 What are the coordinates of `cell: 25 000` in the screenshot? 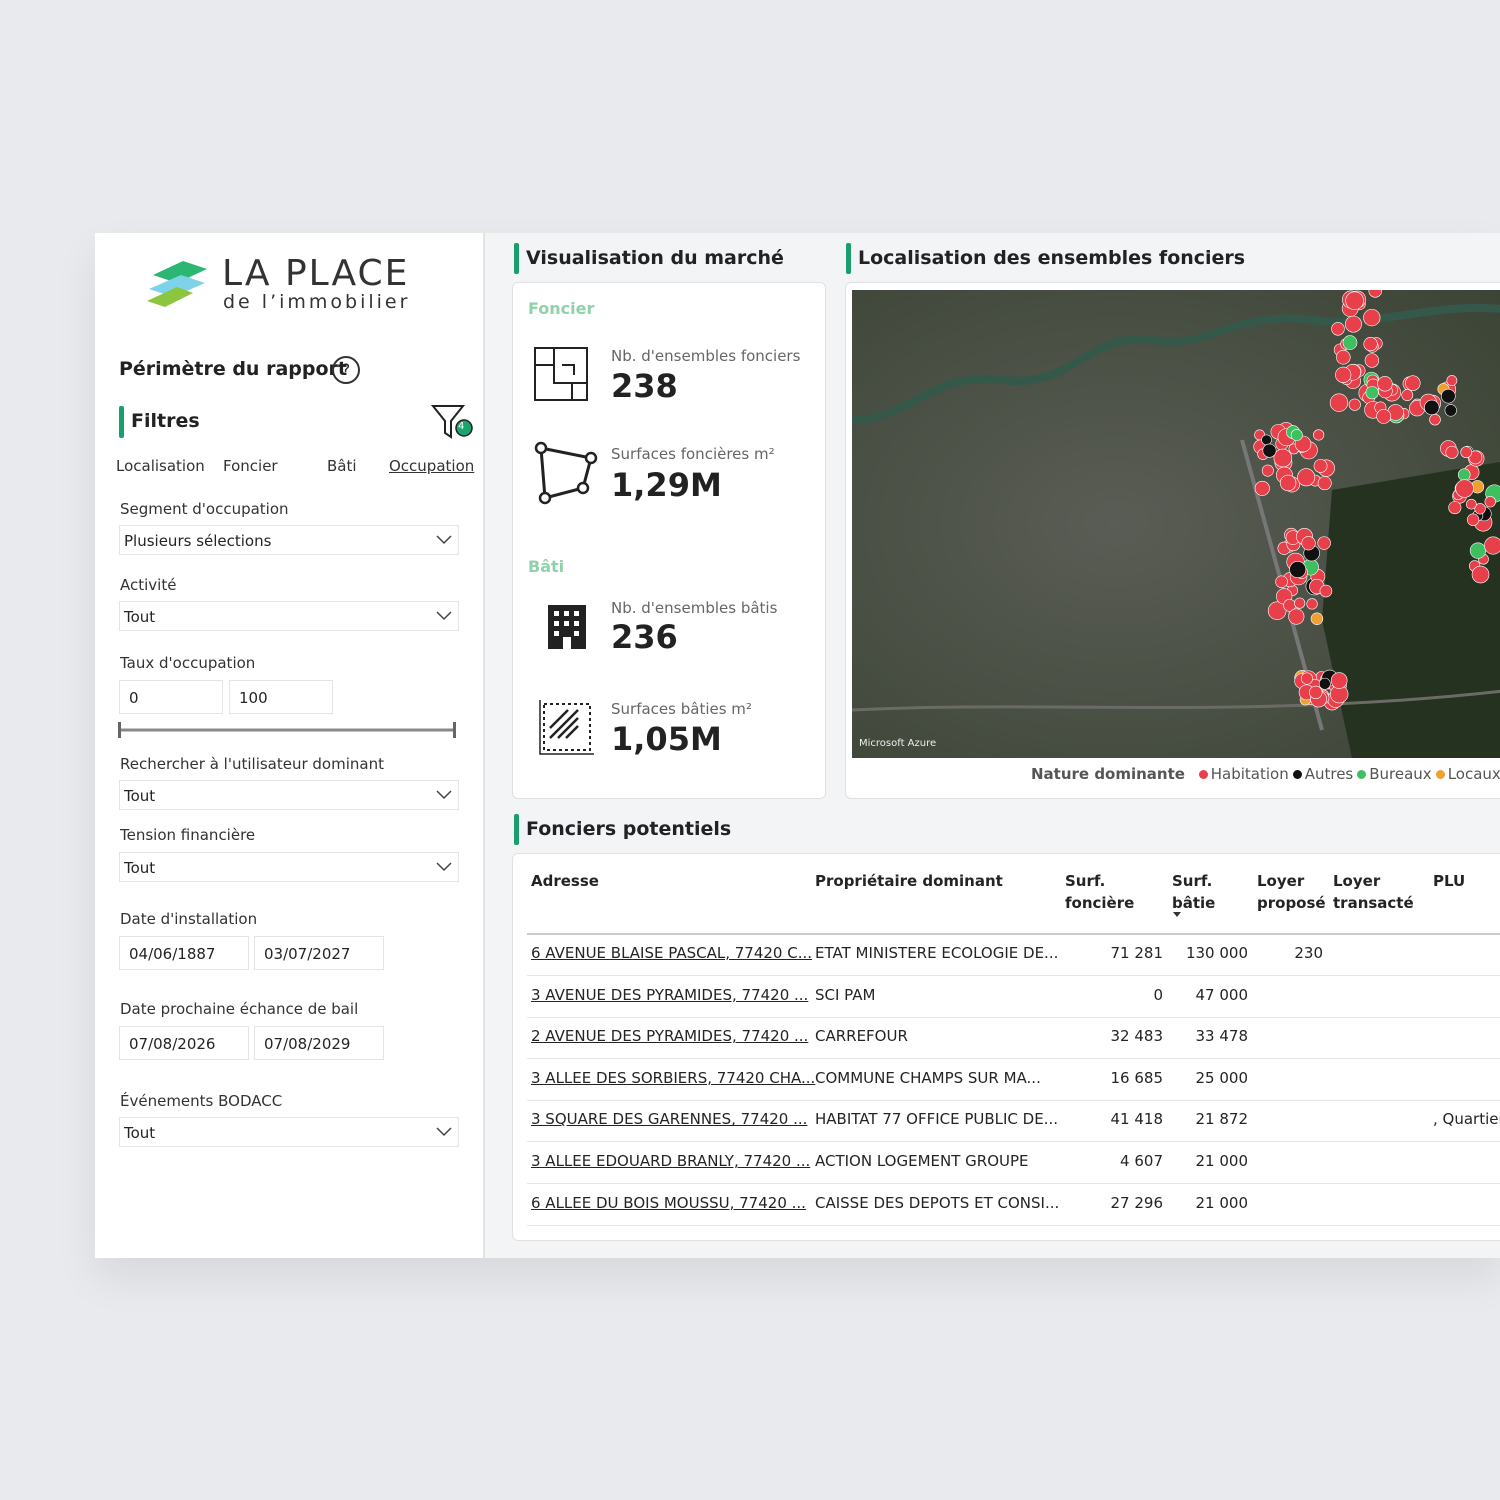 It's located at (1222, 1077).